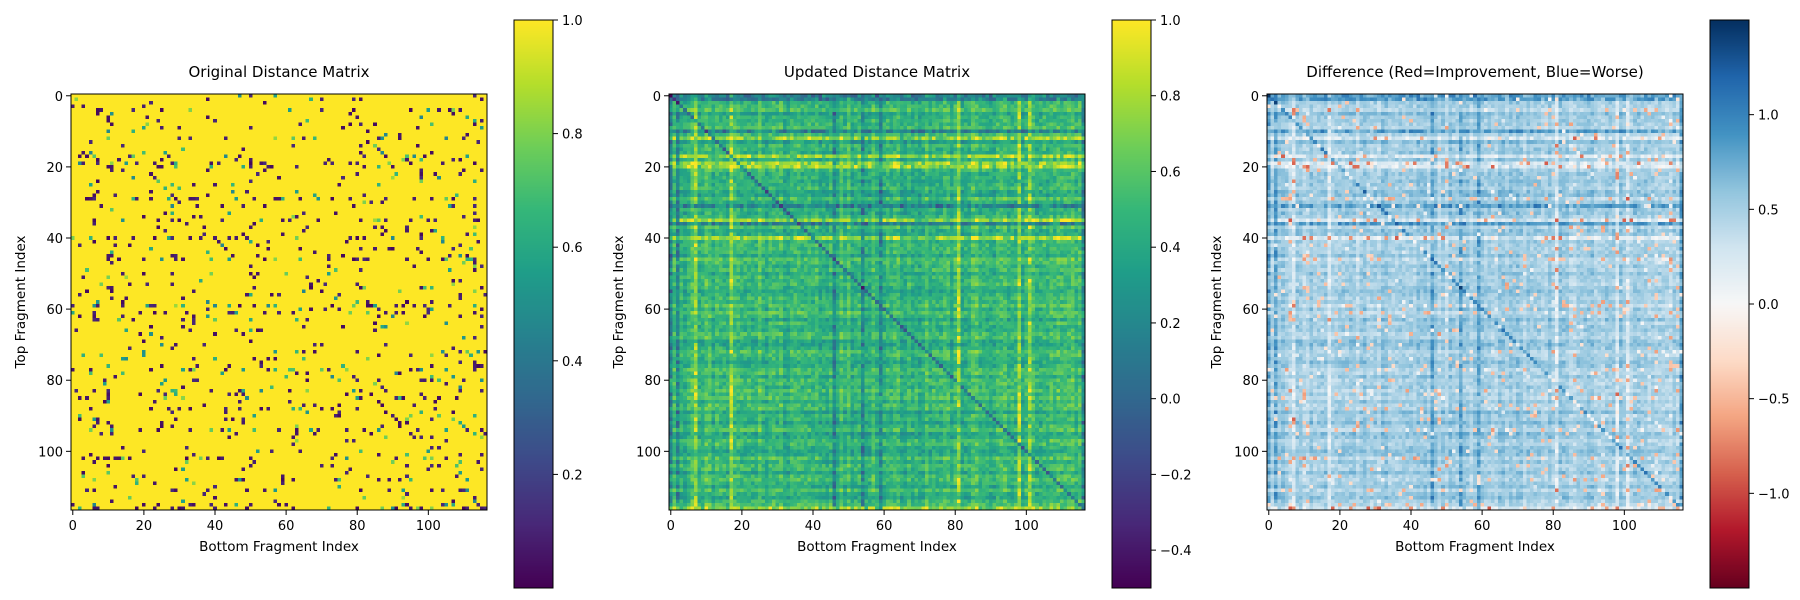 The width and height of the screenshot is (1800, 600). What do you see at coordinates (1729, 304) in the screenshot?
I see `colorbar-difference` at bounding box center [1729, 304].